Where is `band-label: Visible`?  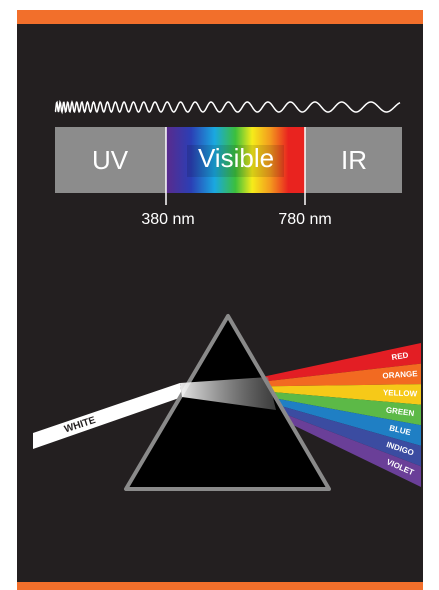 band-label: Visible is located at coordinates (236, 158).